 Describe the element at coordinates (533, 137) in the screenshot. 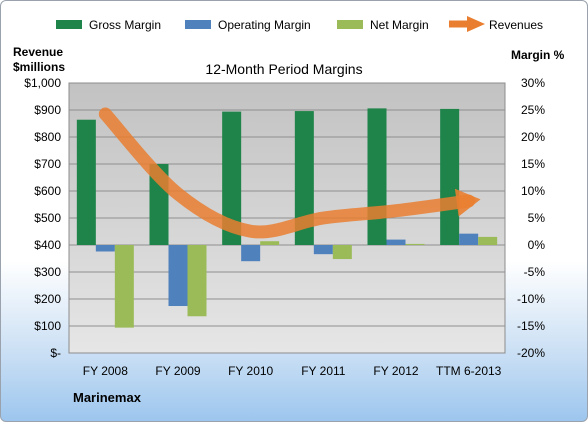

I see `right-tick-label: 20%` at that location.